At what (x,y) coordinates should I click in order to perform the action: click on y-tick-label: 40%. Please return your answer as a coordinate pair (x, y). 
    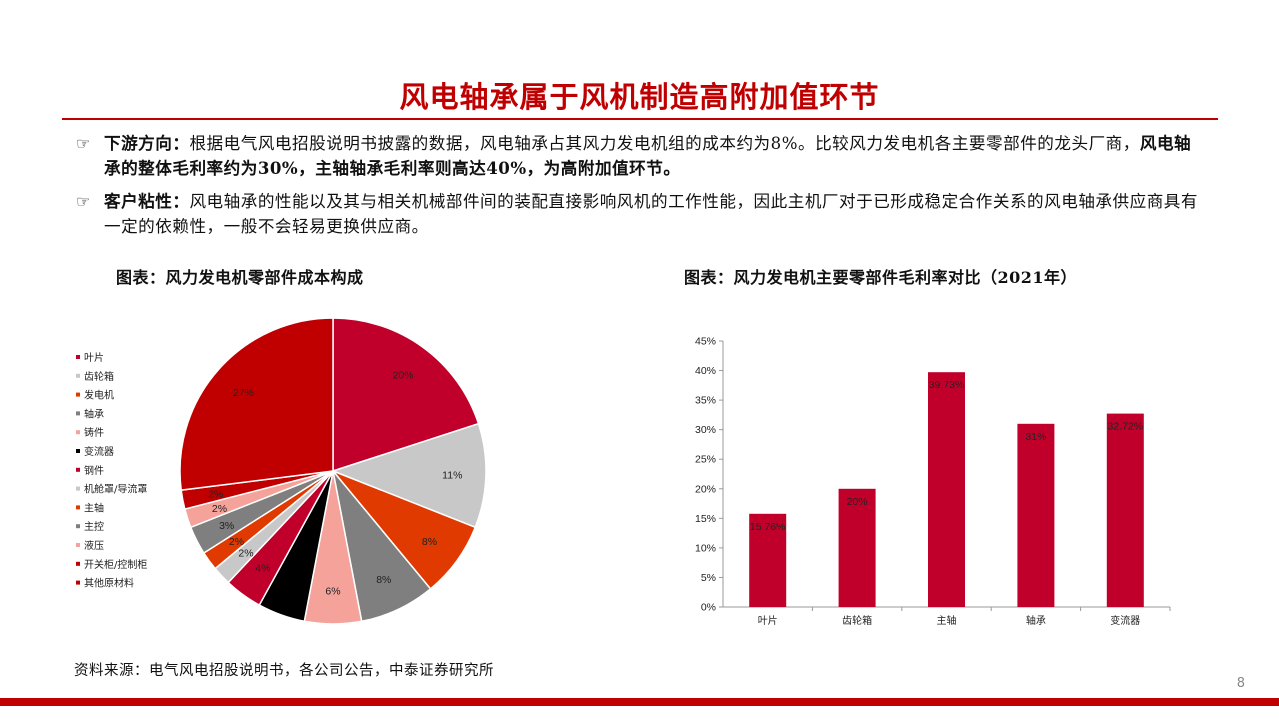
    Looking at the image, I should click on (705, 371).